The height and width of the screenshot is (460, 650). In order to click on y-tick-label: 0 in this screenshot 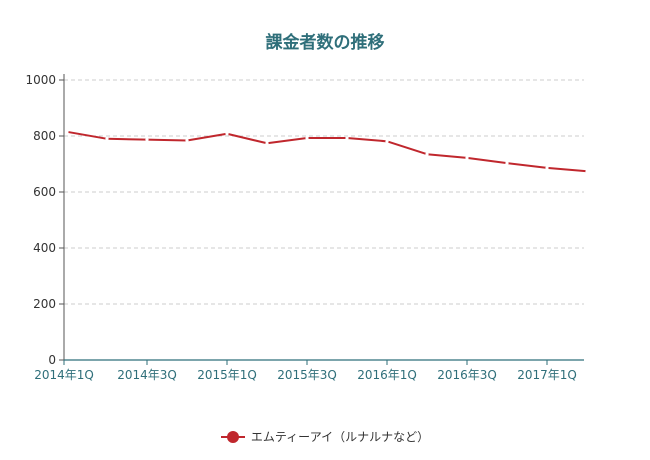, I will do `click(52, 360)`.